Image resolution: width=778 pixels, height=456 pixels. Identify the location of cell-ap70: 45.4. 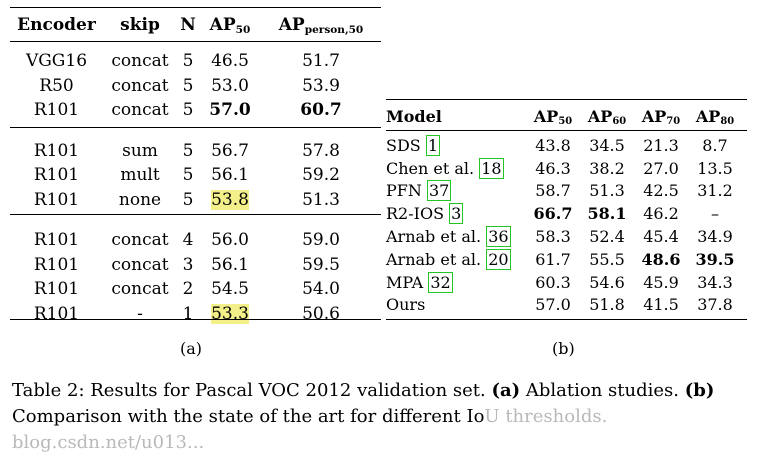
(661, 237).